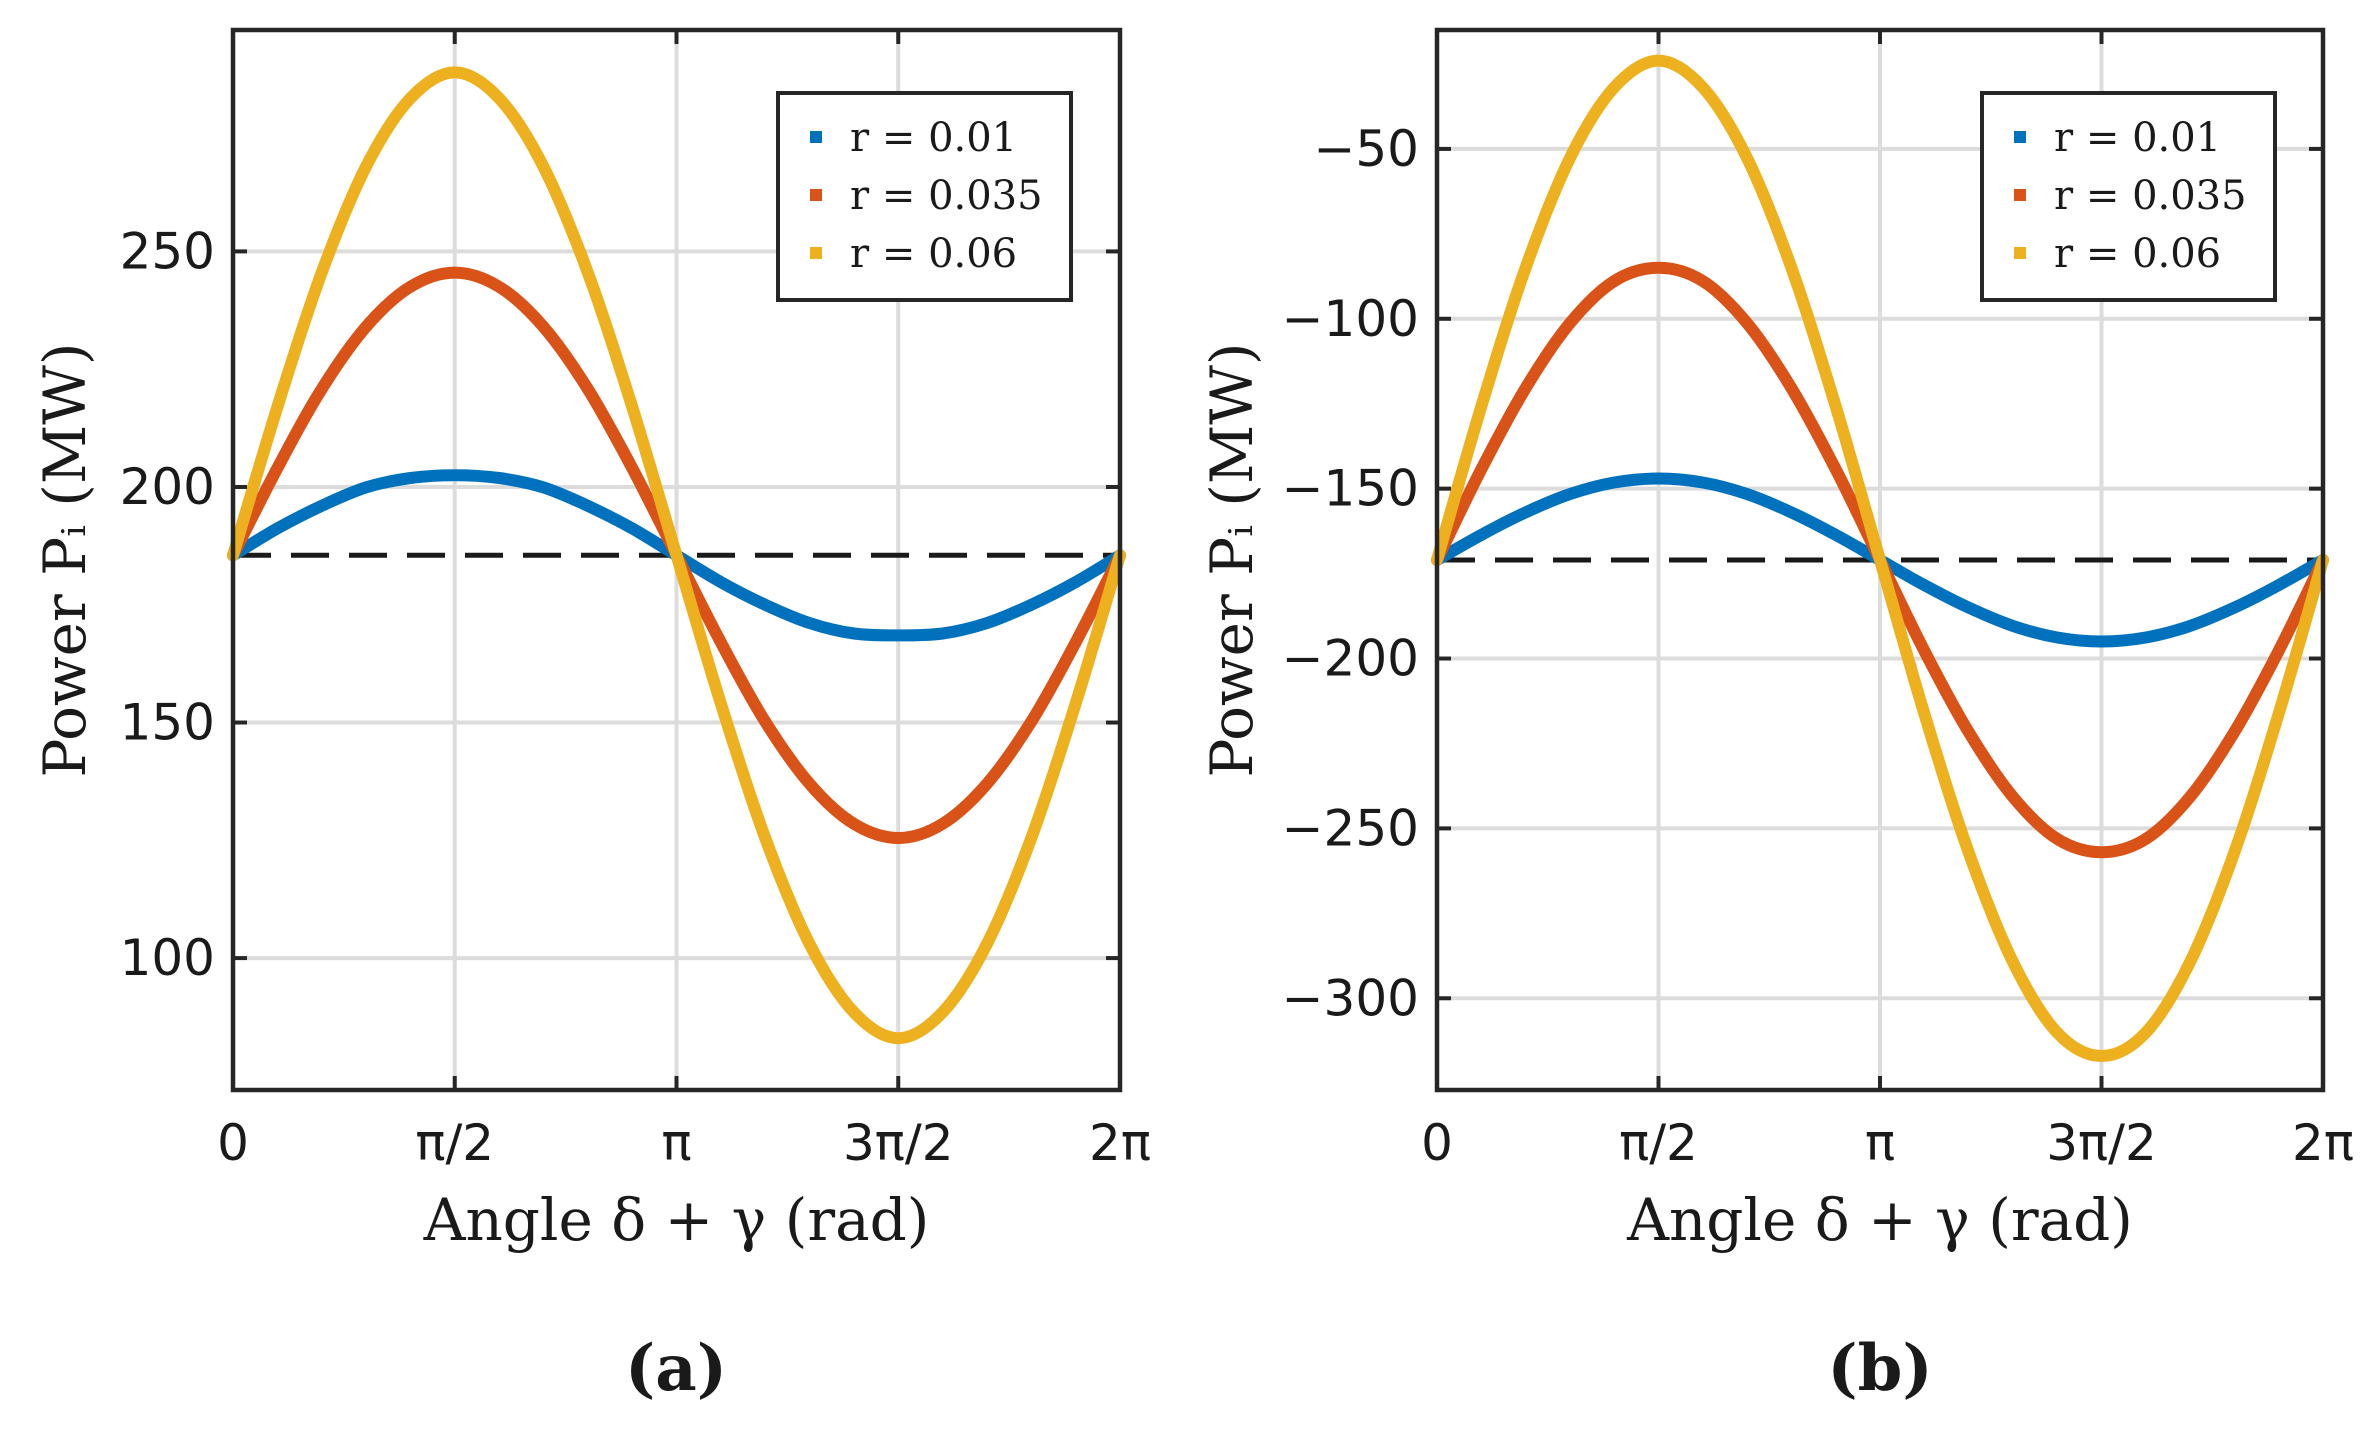  What do you see at coordinates (1350, 659) in the screenshot?
I see `y-tick-label: −200` at bounding box center [1350, 659].